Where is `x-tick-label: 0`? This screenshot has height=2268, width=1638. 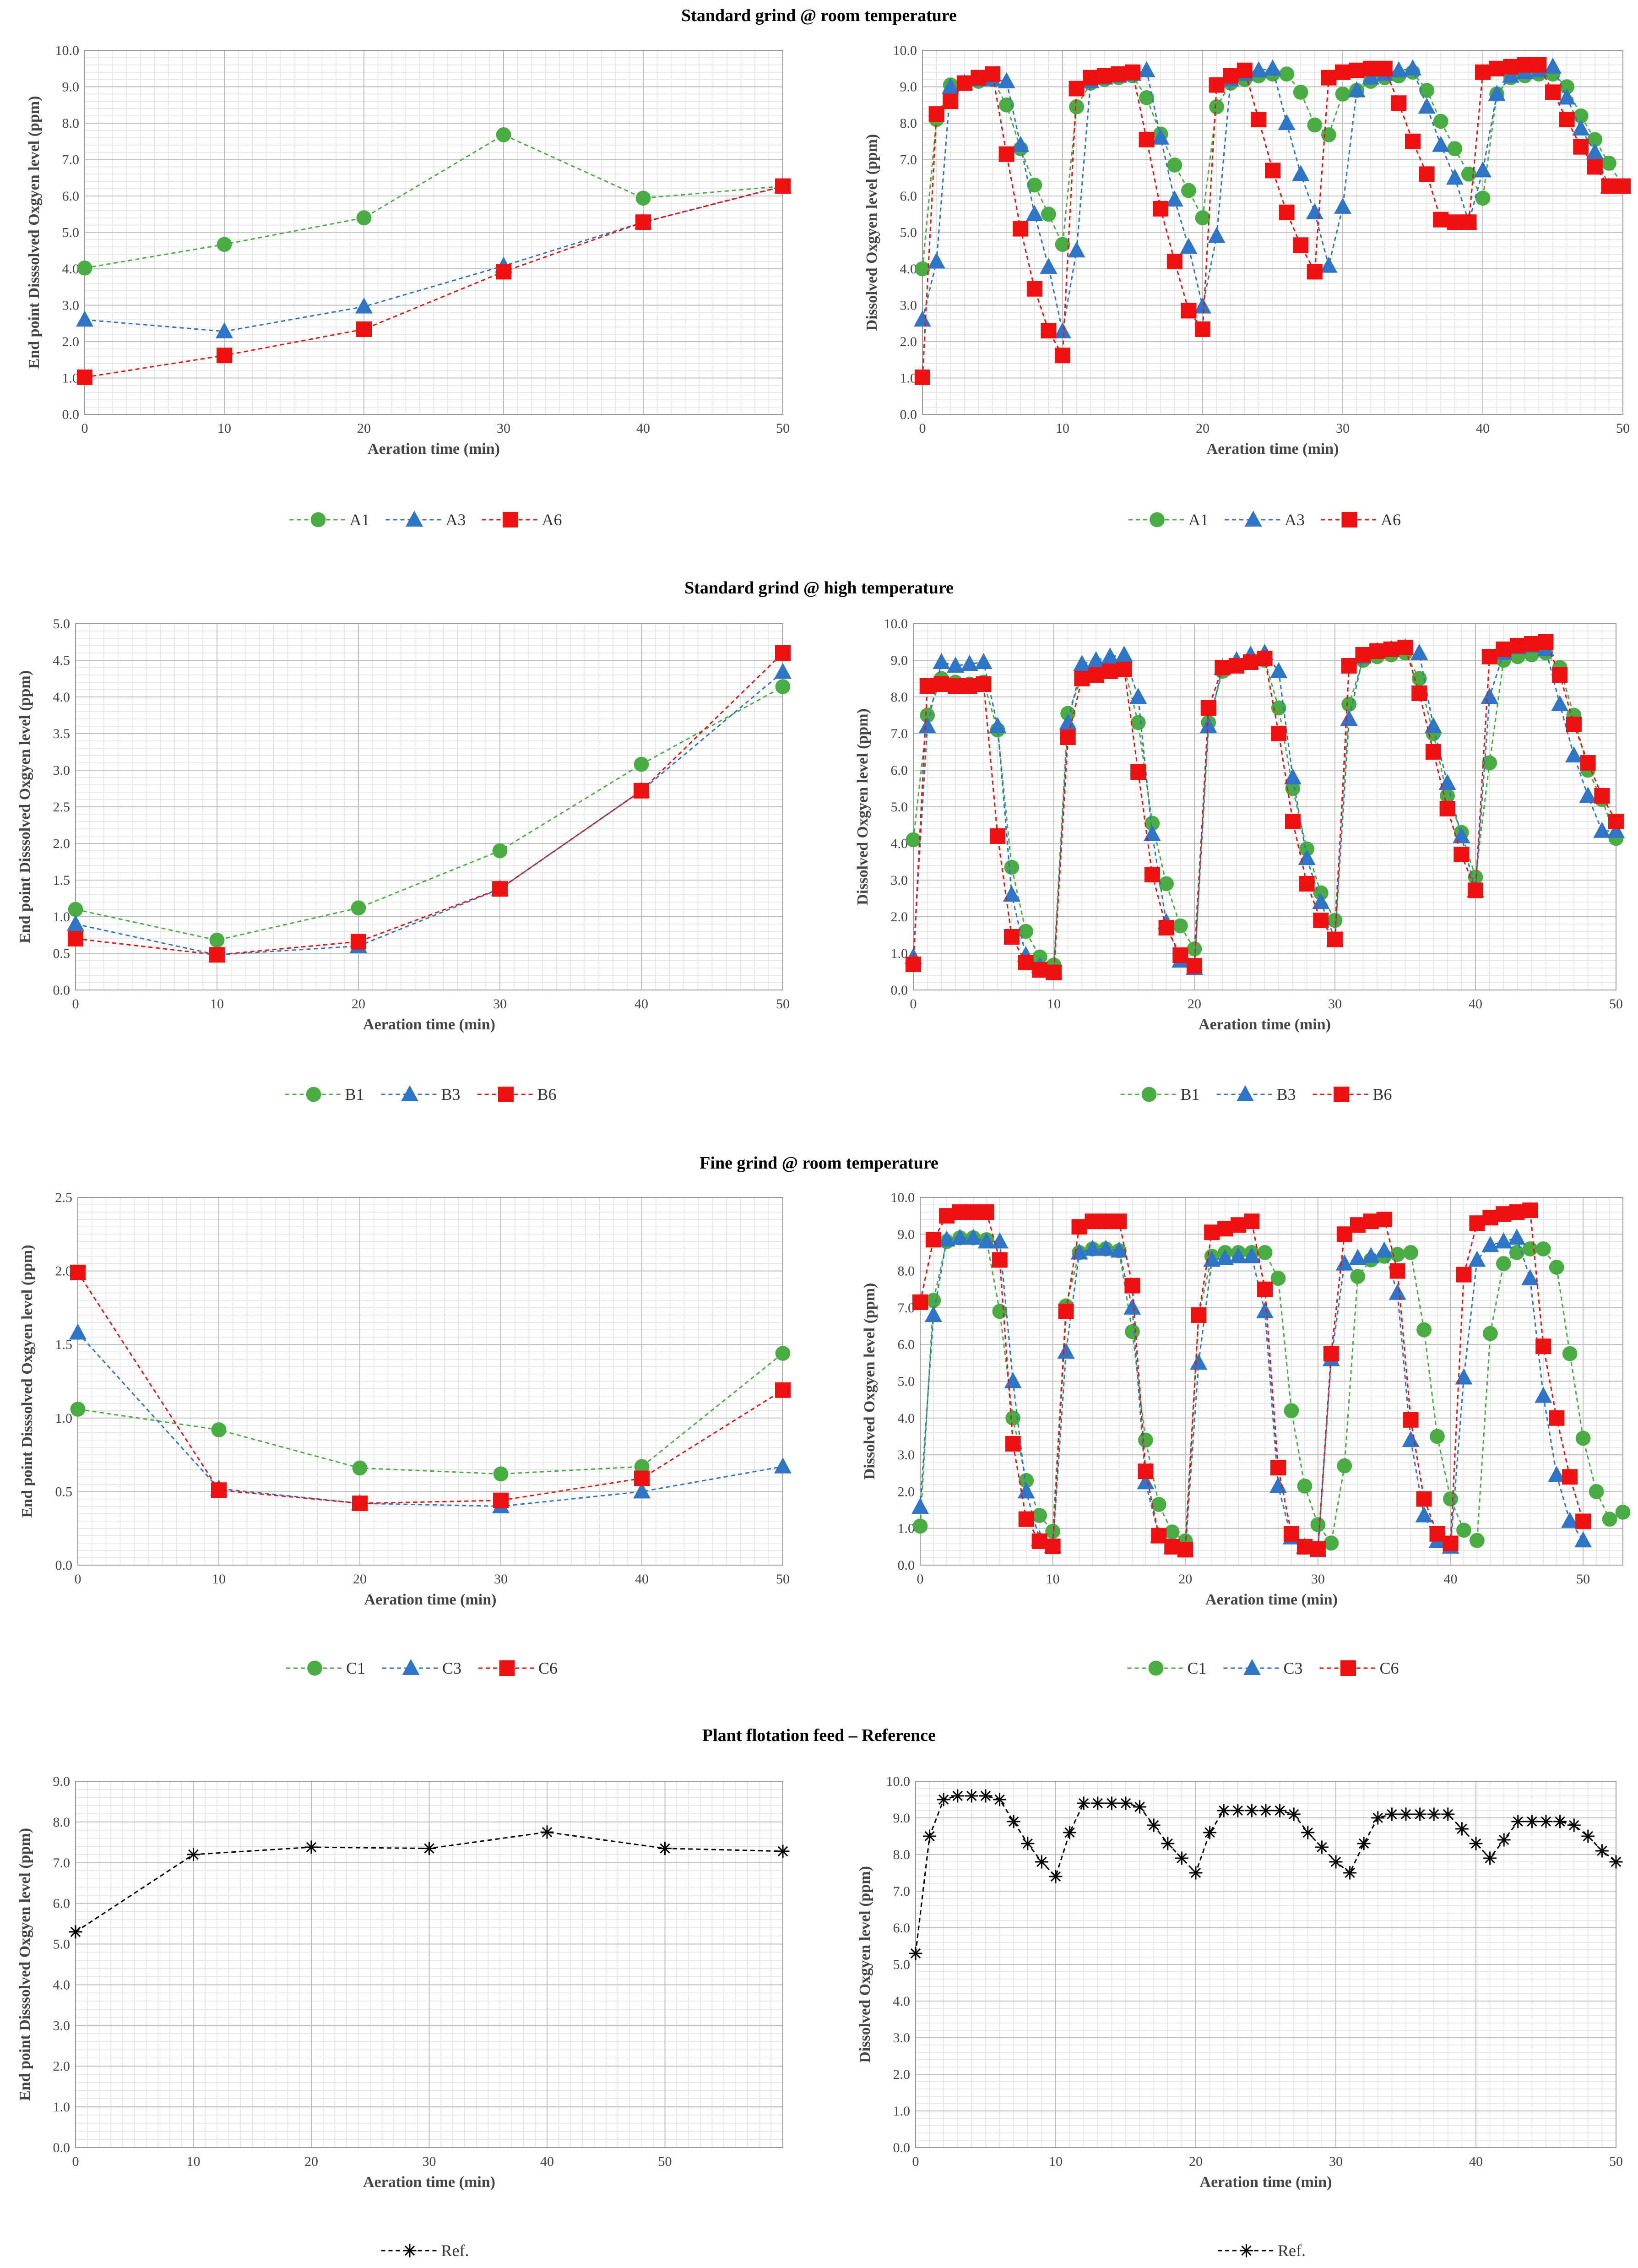
x-tick-label: 0 is located at coordinates (915, 2161).